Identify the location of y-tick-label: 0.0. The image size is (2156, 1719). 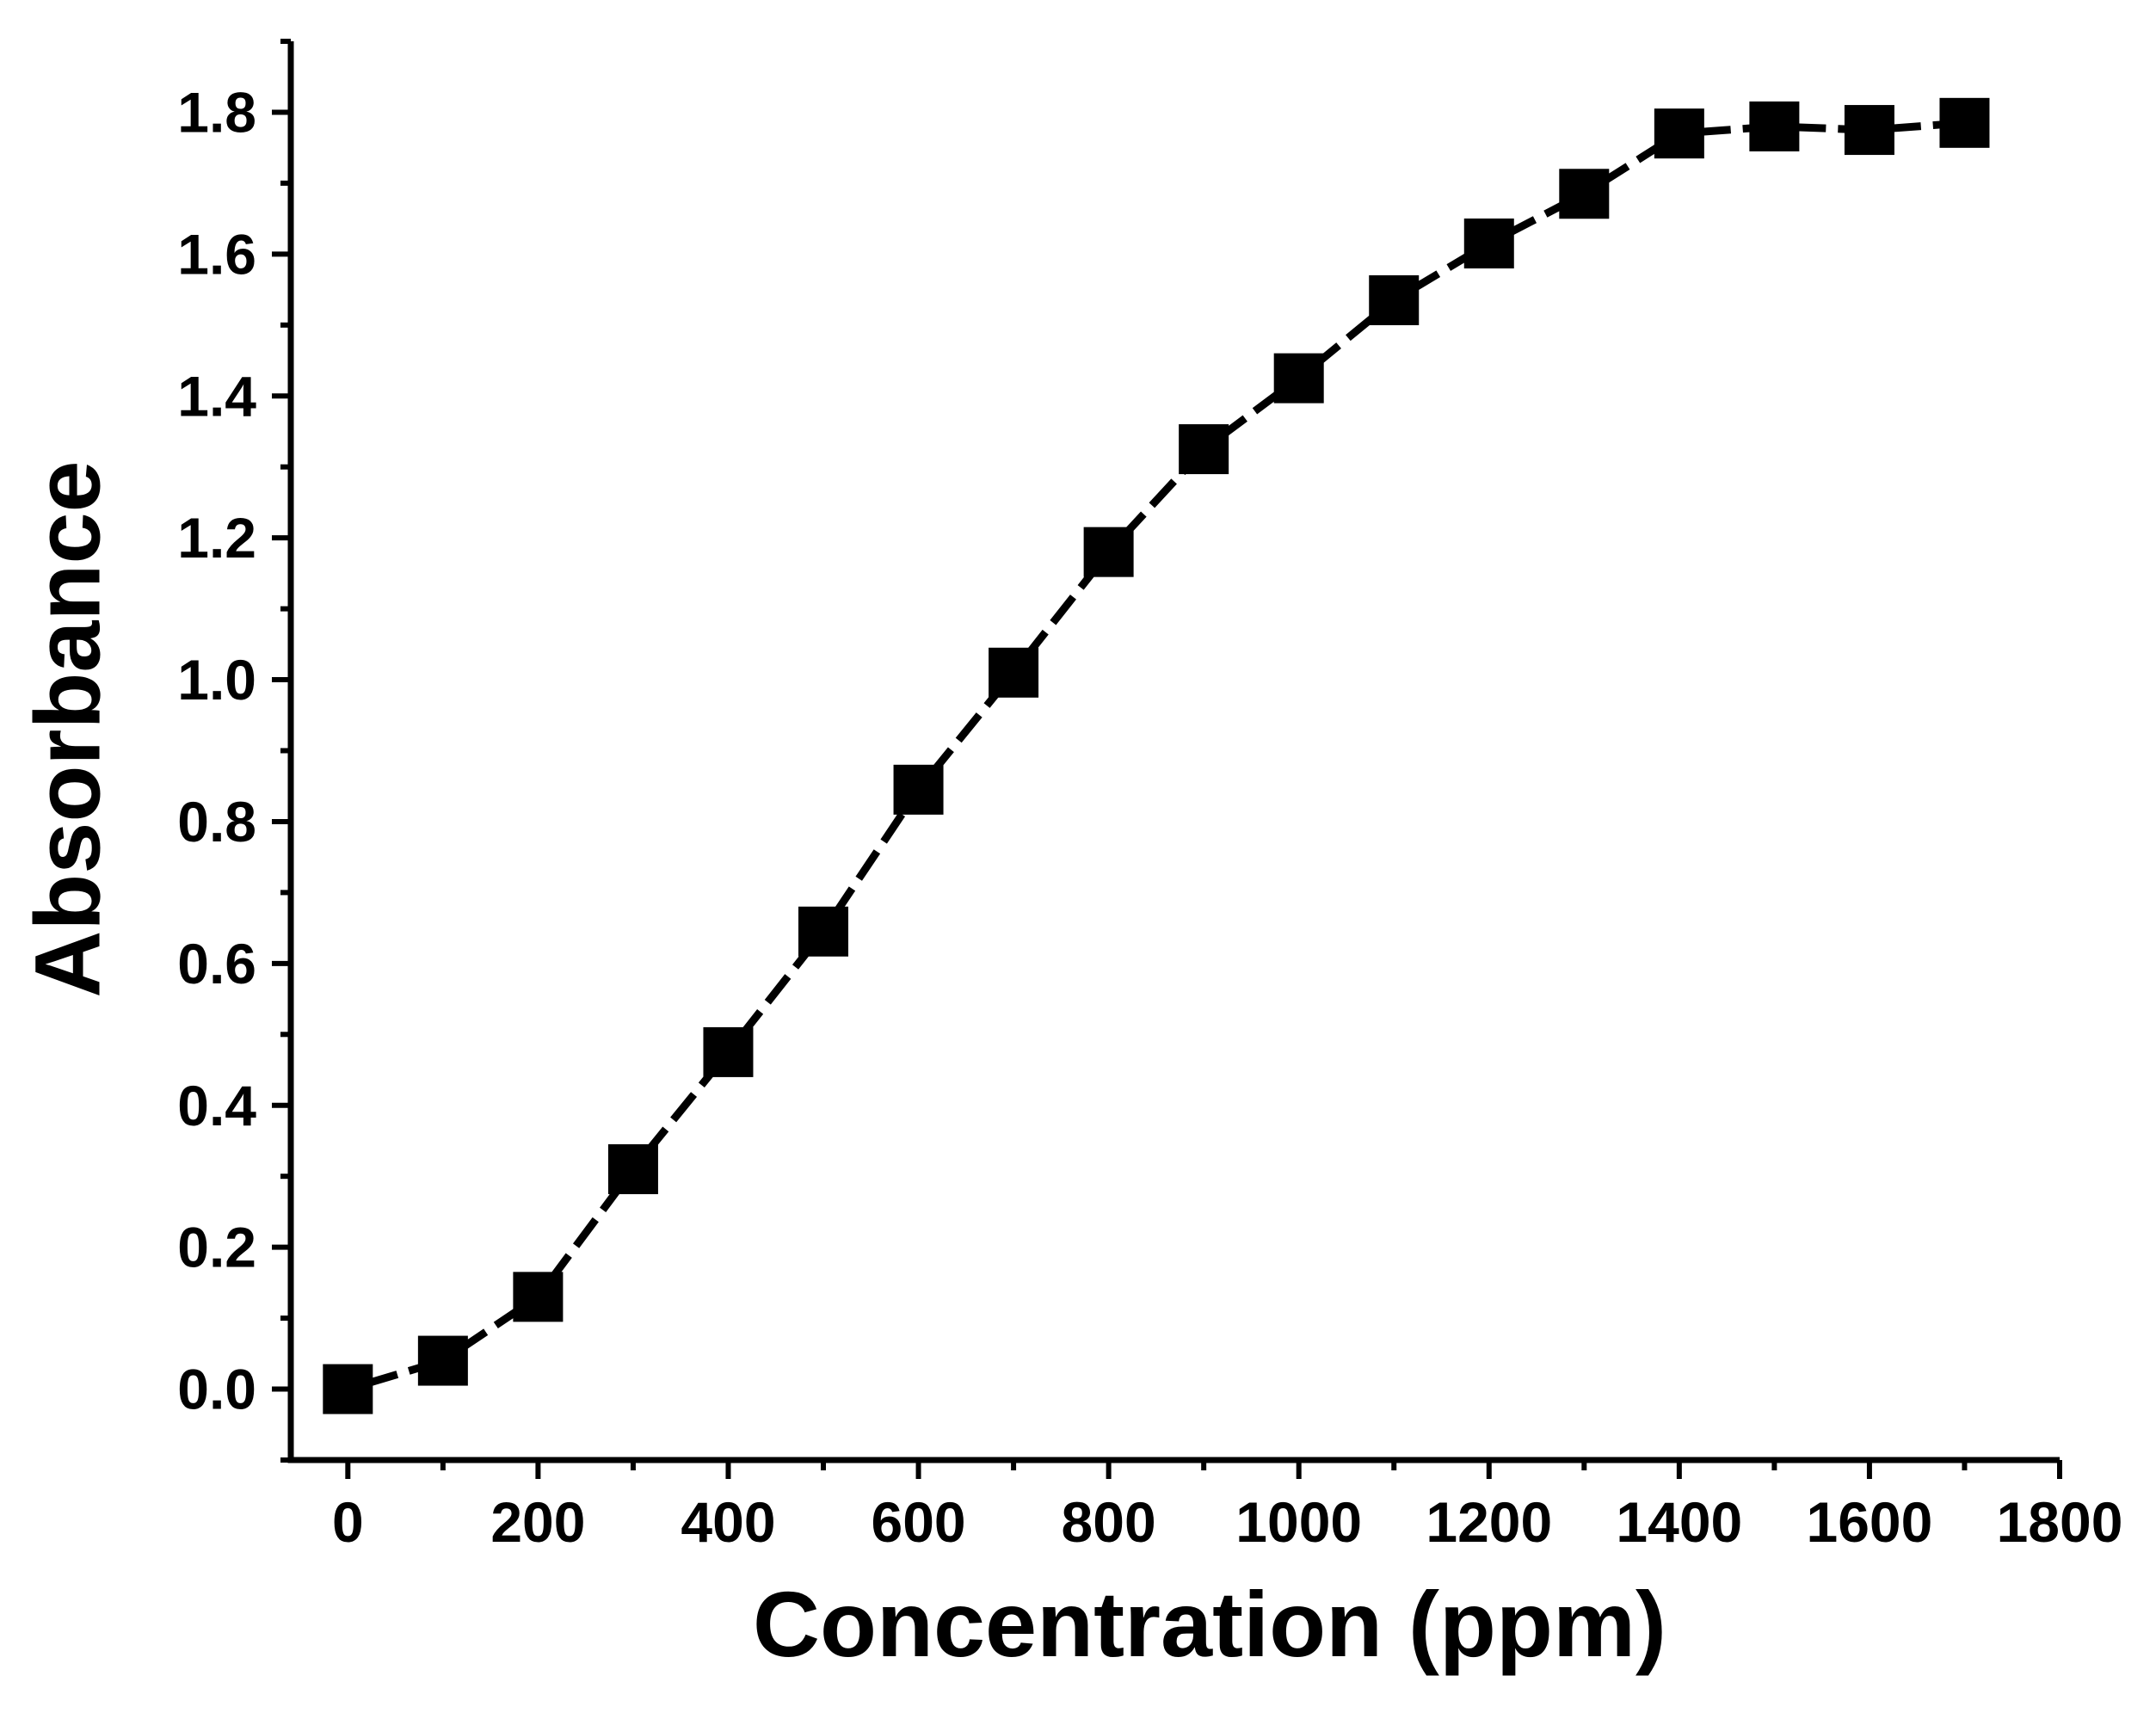
(216, 1389).